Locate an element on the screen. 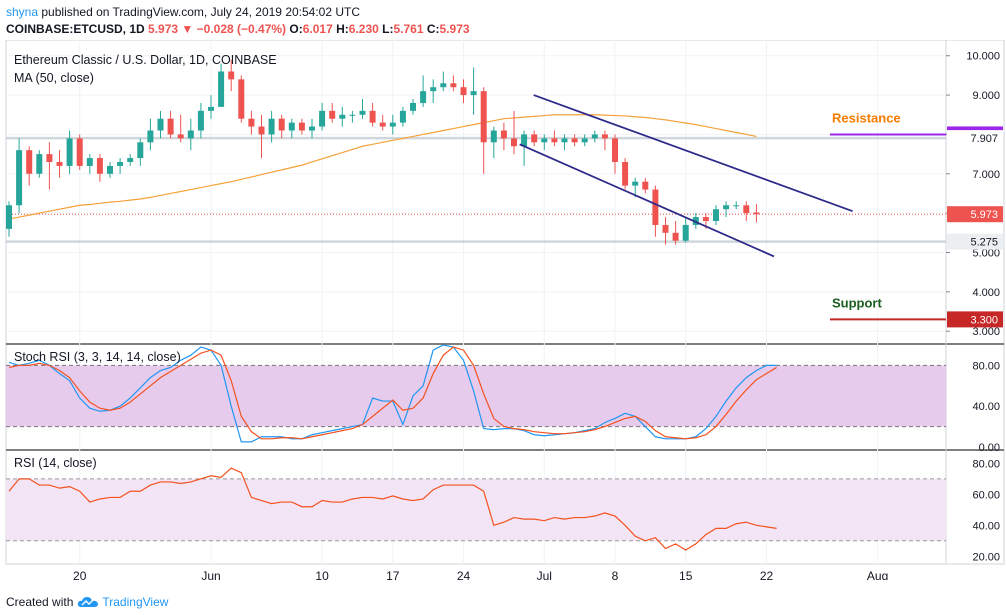 The image size is (1006, 615). channel-upper-line is located at coordinates (693, 153).